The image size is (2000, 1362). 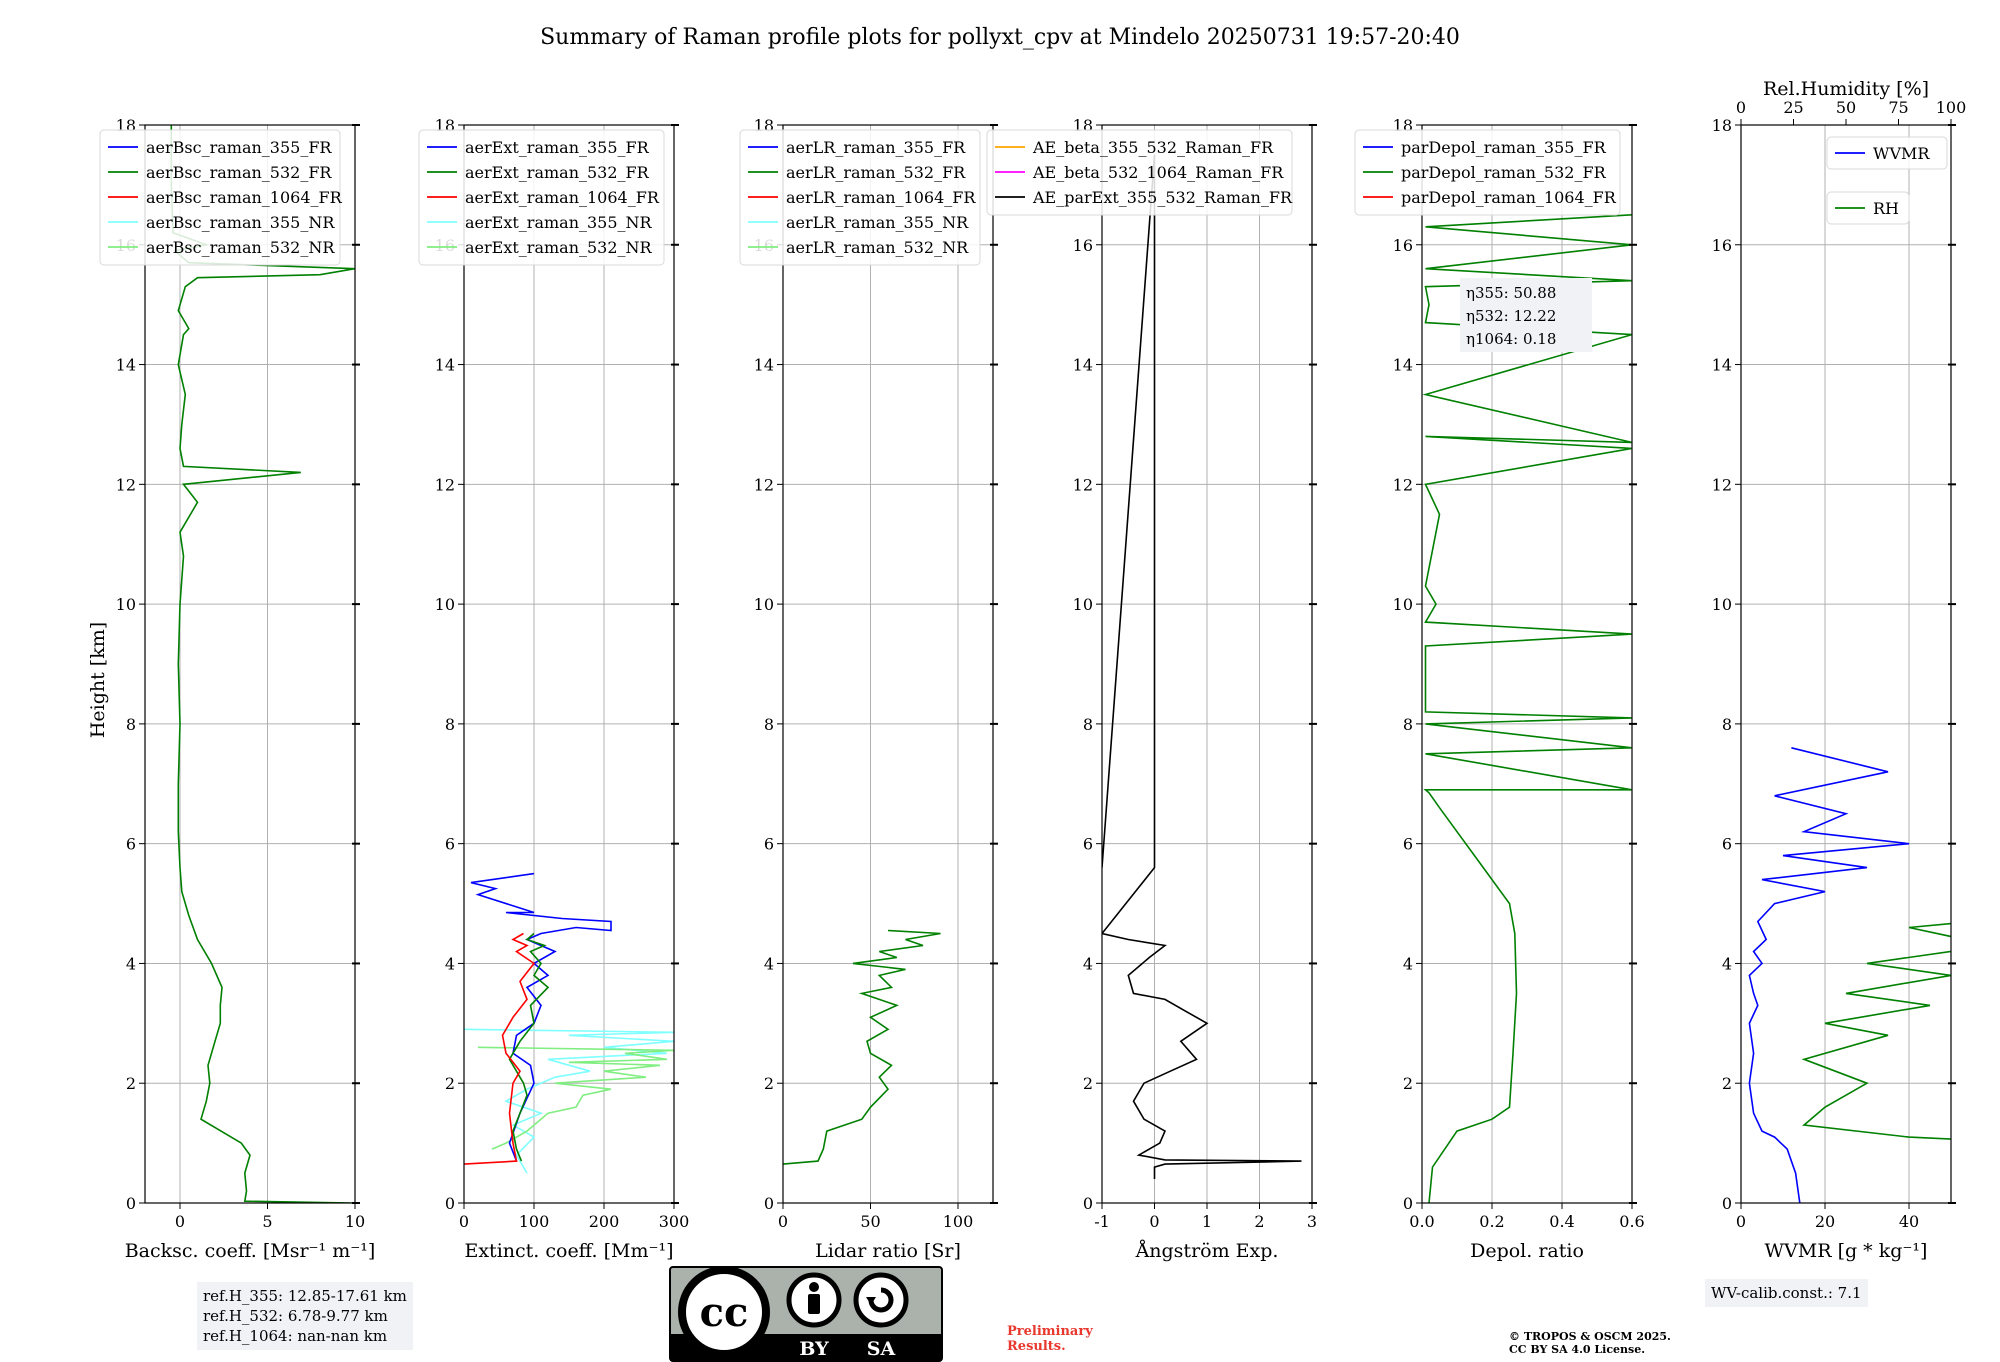 What do you see at coordinates (240, 222) in the screenshot?
I see `legend-entry: aerBsc_raman_355_NR` at bounding box center [240, 222].